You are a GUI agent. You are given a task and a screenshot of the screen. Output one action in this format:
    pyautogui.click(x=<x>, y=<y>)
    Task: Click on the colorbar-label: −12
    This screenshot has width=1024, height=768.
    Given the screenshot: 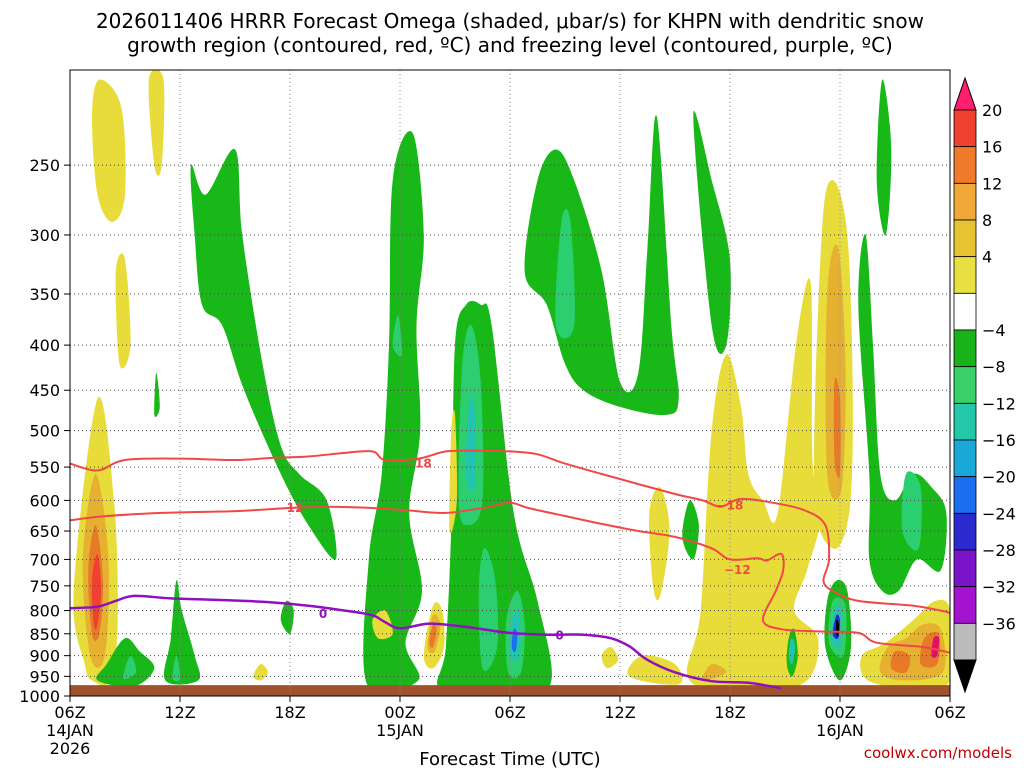 What is the action you would take?
    pyautogui.click(x=999, y=403)
    